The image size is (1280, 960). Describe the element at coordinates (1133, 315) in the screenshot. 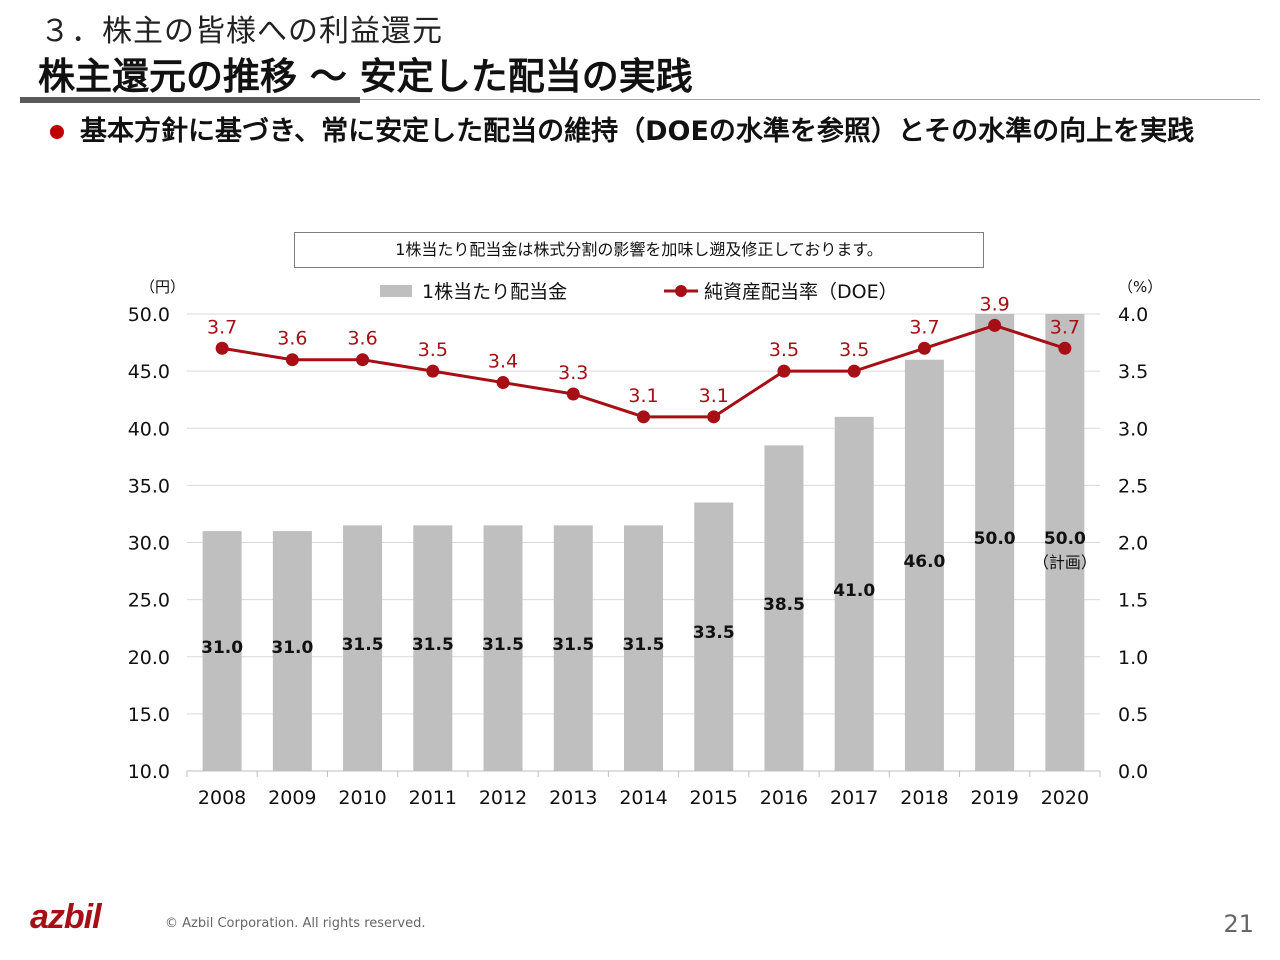

I see `y-right-tick-label: 4.0` at that location.